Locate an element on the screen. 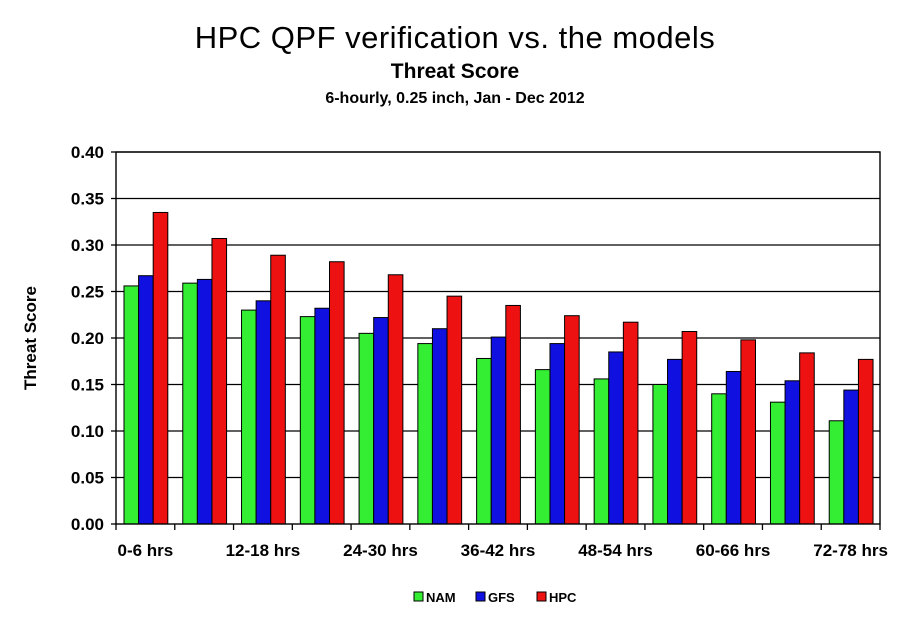 This screenshot has width=910, height=622. legend-swatch-hpc is located at coordinates (541, 596).